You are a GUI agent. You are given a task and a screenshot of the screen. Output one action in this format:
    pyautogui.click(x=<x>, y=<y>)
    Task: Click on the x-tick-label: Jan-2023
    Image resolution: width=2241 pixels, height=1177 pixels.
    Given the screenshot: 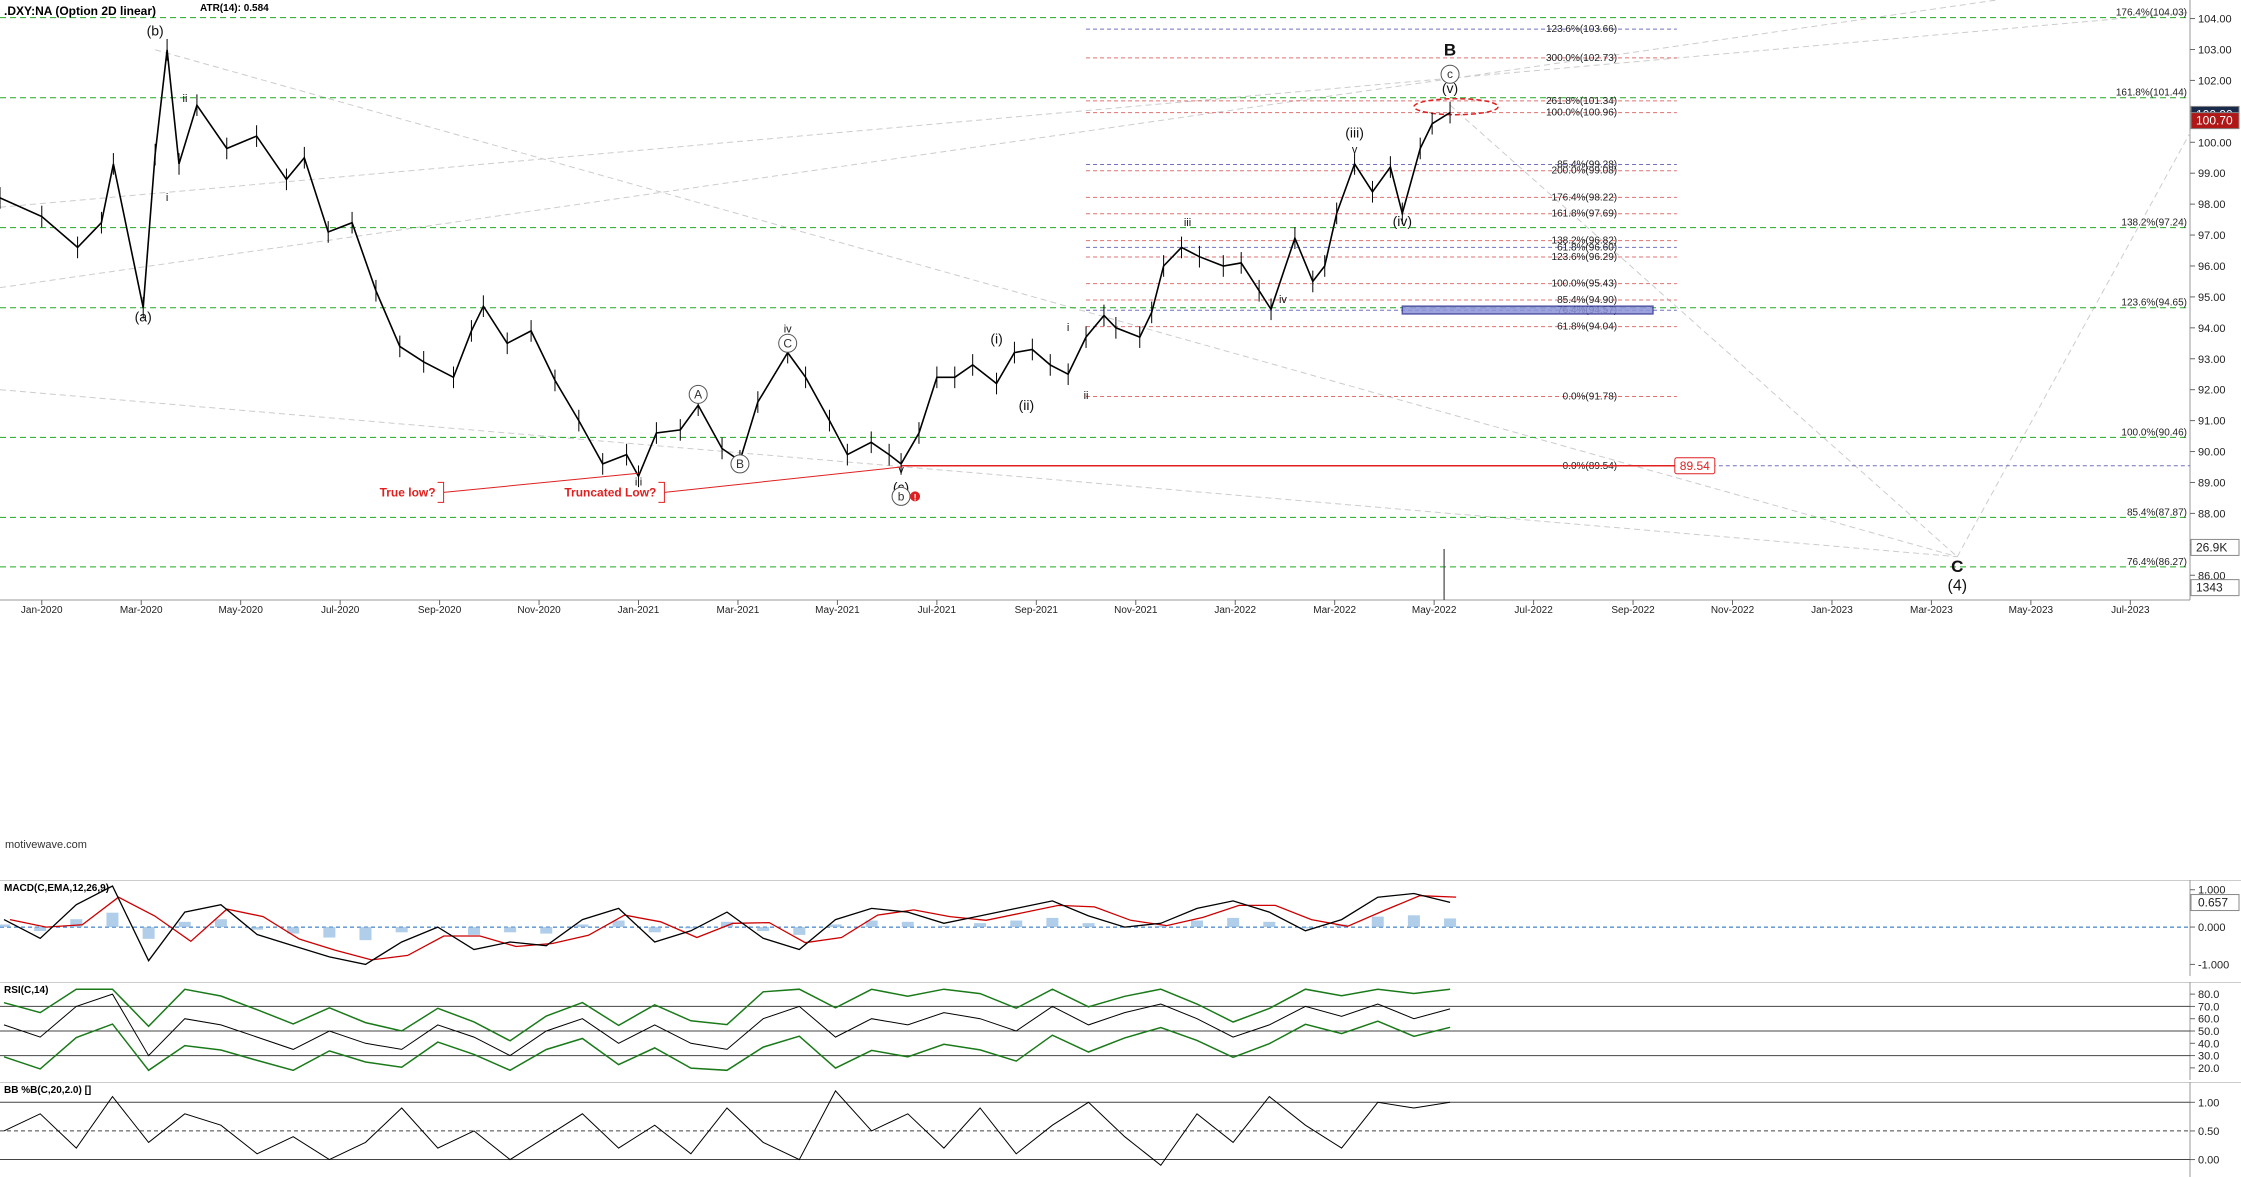 What is the action you would take?
    pyautogui.click(x=1832, y=610)
    